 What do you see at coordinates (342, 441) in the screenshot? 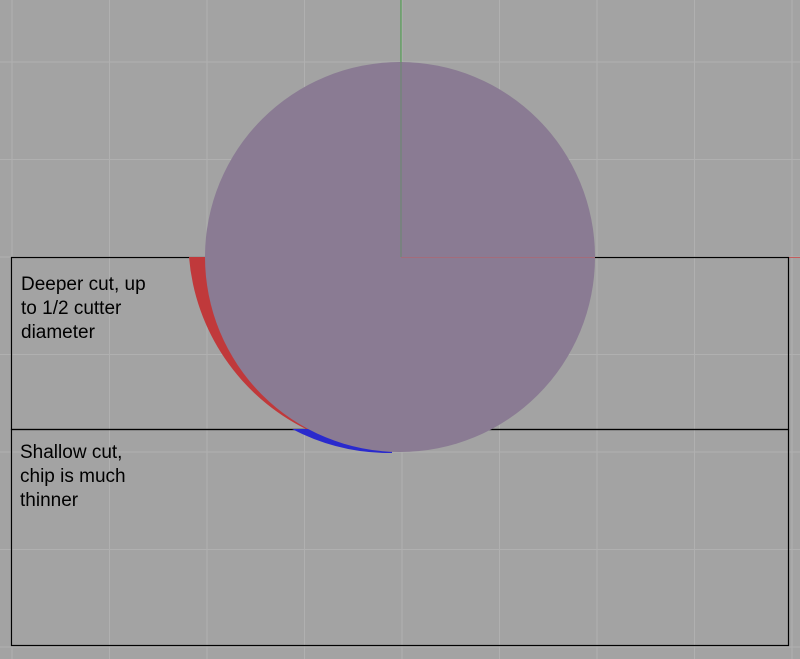
I see `shallow-cut-chip-arc` at bounding box center [342, 441].